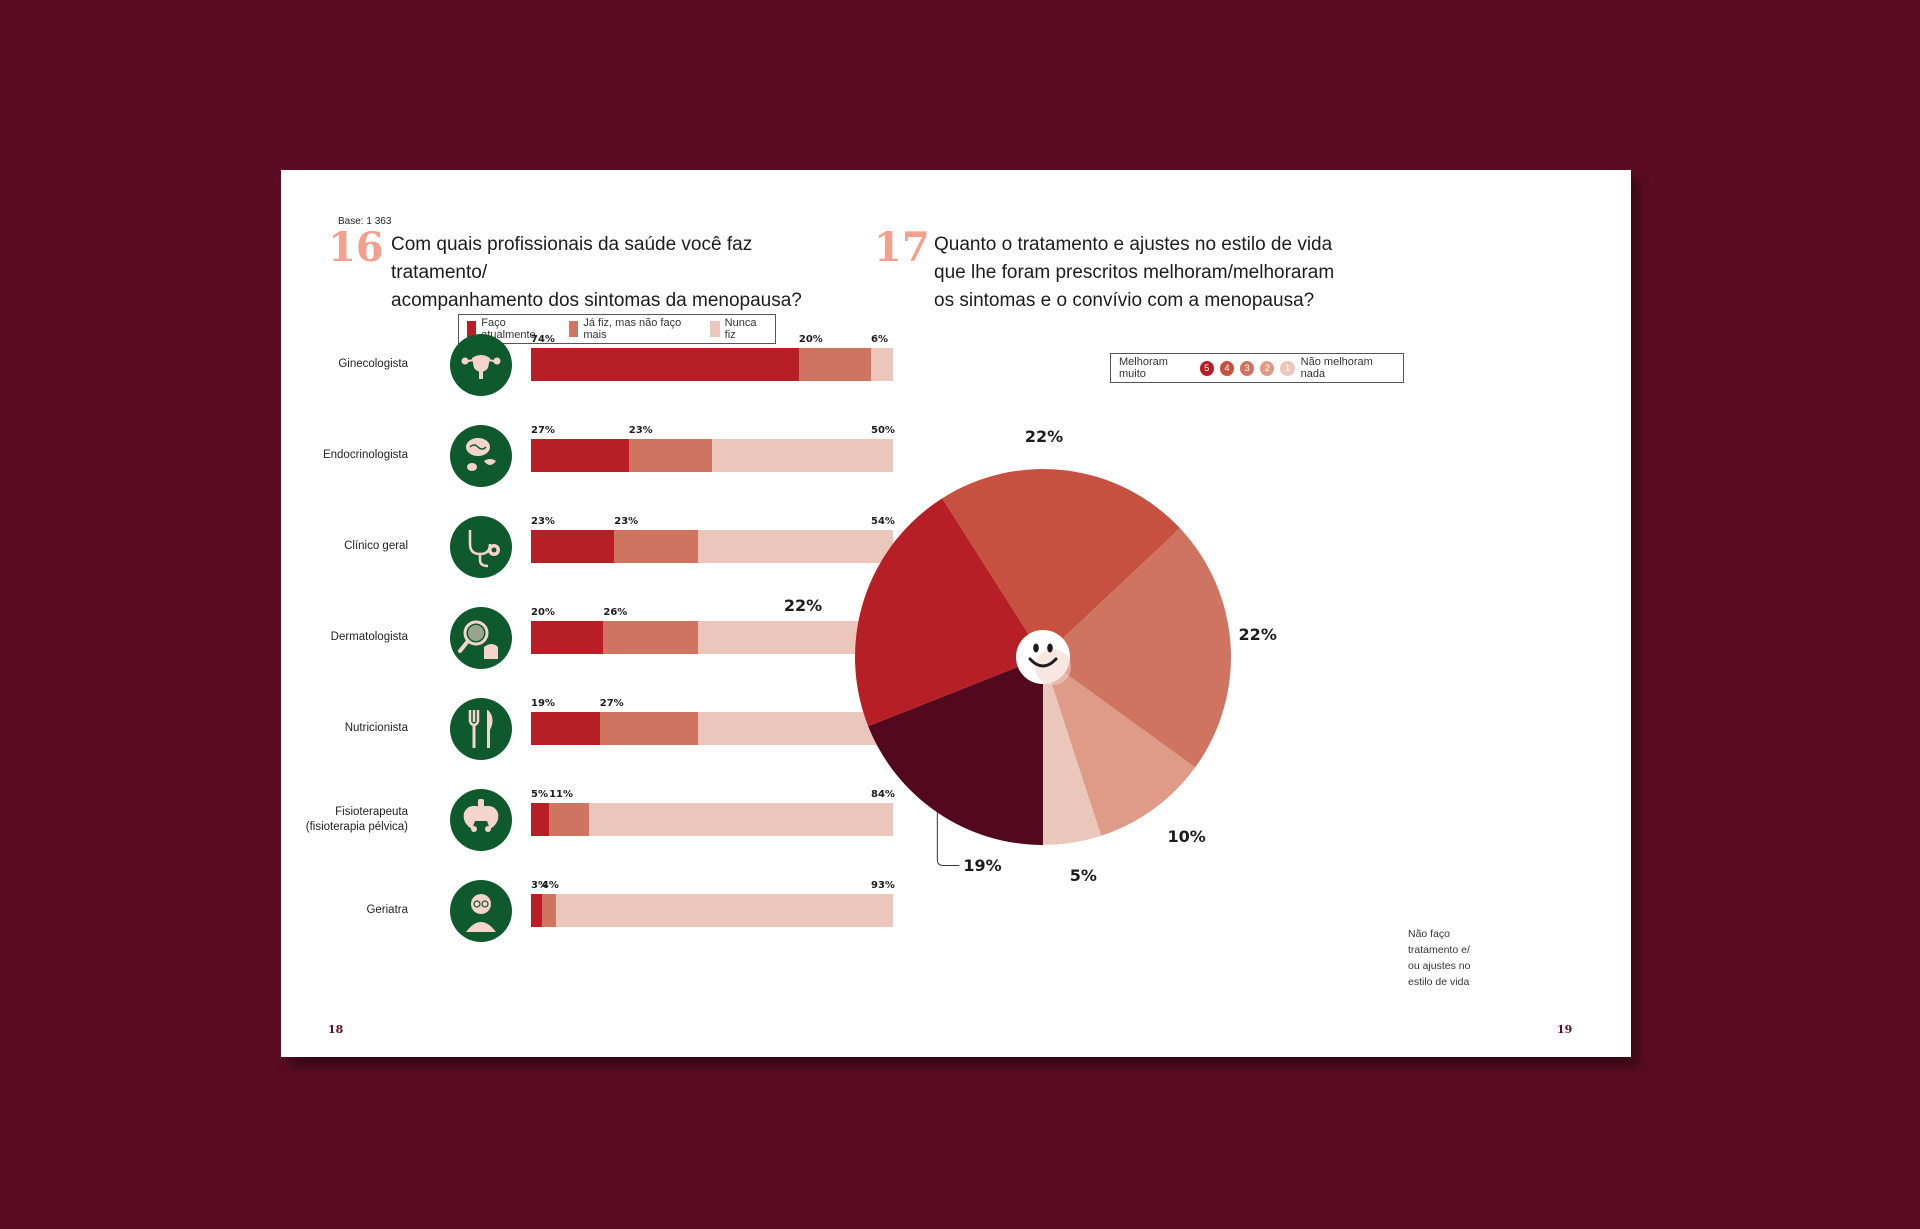 This screenshot has width=1920, height=1229. What do you see at coordinates (1247, 368) in the screenshot?
I see `pie-legend-dot-3: 3` at bounding box center [1247, 368].